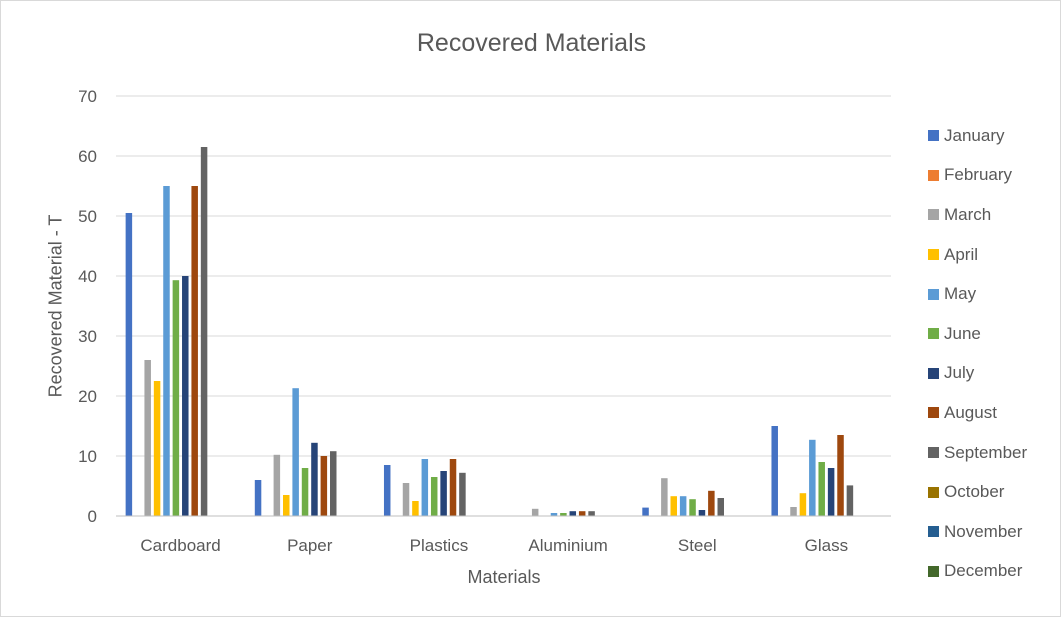  What do you see at coordinates (702, 513) in the screenshot?
I see `bar-july-steel` at bounding box center [702, 513].